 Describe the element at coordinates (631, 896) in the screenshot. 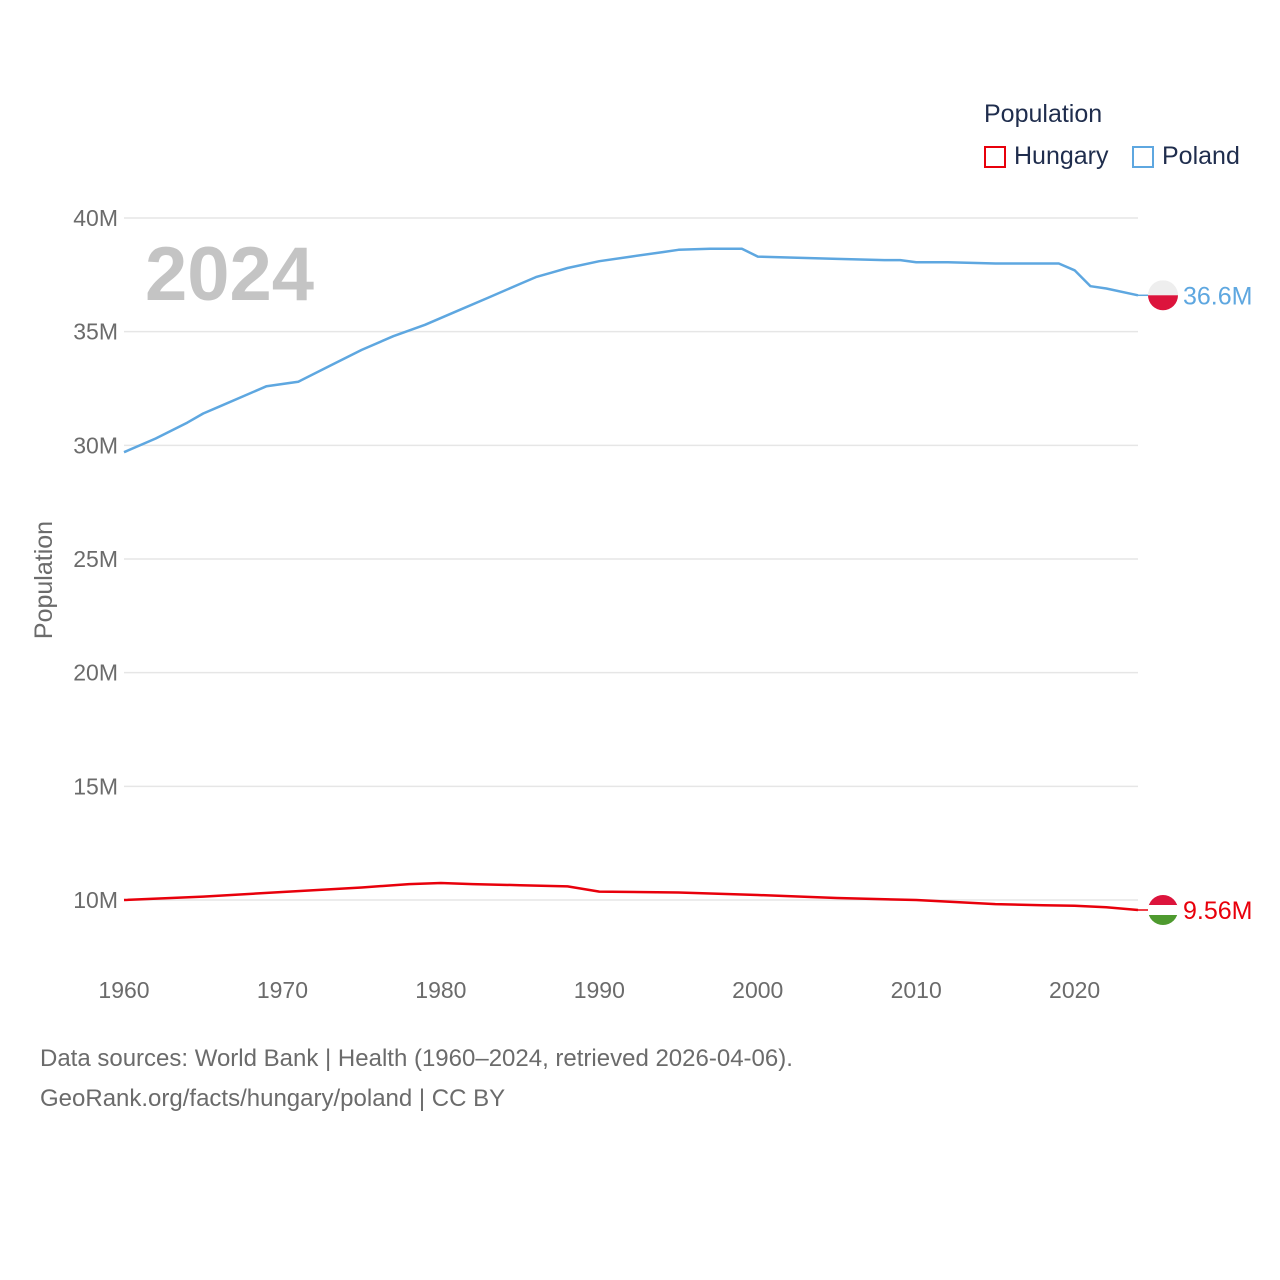

I see `series-line-hungary` at that location.